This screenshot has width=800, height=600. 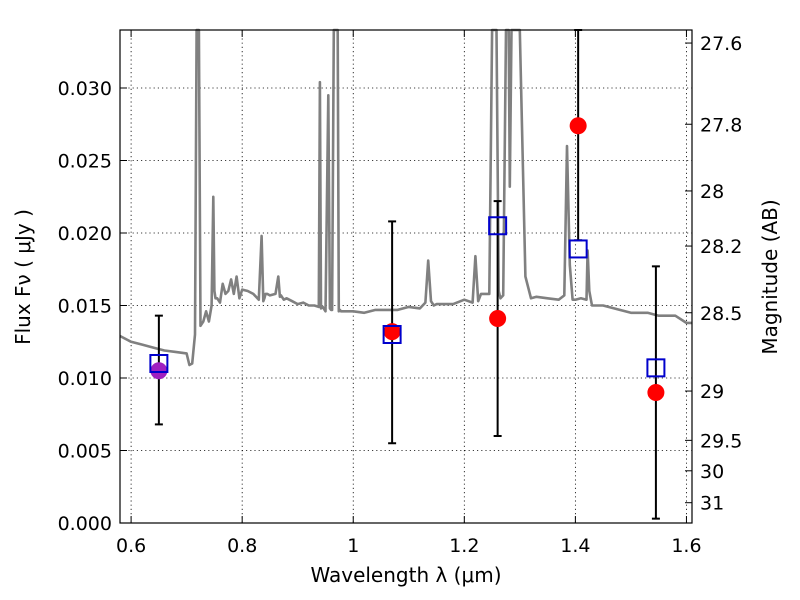 What do you see at coordinates (721, 247) in the screenshot?
I see `right-tick-label: 28.2` at bounding box center [721, 247].